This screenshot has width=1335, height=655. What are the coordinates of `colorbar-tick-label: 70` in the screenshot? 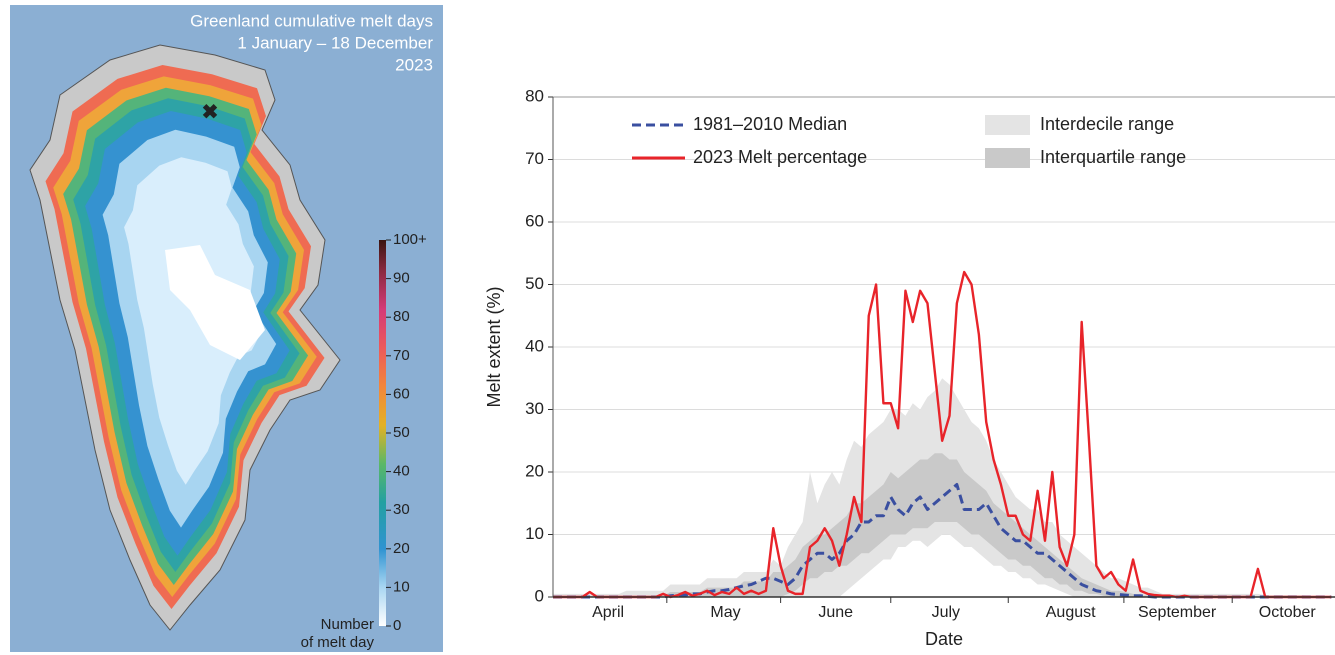 It's located at (401, 355).